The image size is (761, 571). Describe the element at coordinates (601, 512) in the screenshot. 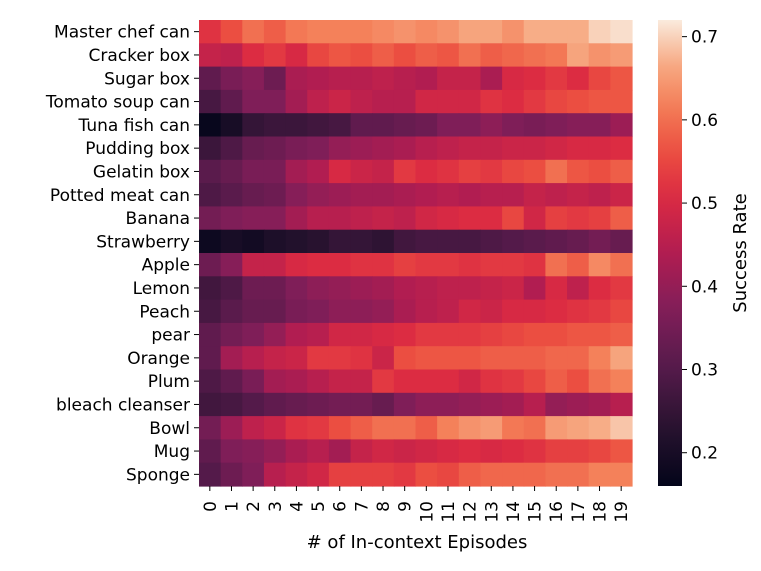

I see `x-tick-label: 18` at that location.